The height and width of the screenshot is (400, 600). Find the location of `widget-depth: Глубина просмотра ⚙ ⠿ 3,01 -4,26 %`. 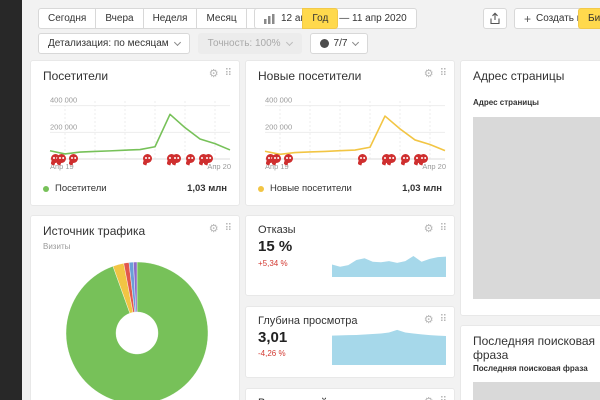

widget-depth: Глубина просмотра ⚙ ⠿ 3,01 -4,26 % is located at coordinates (350, 342).